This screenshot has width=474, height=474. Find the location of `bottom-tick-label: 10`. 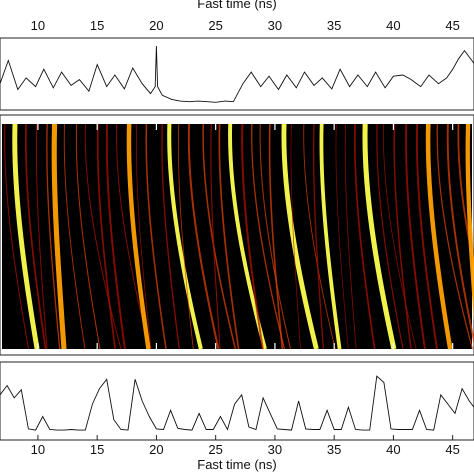

bottom-tick-label: 10 is located at coordinates (38, 449).